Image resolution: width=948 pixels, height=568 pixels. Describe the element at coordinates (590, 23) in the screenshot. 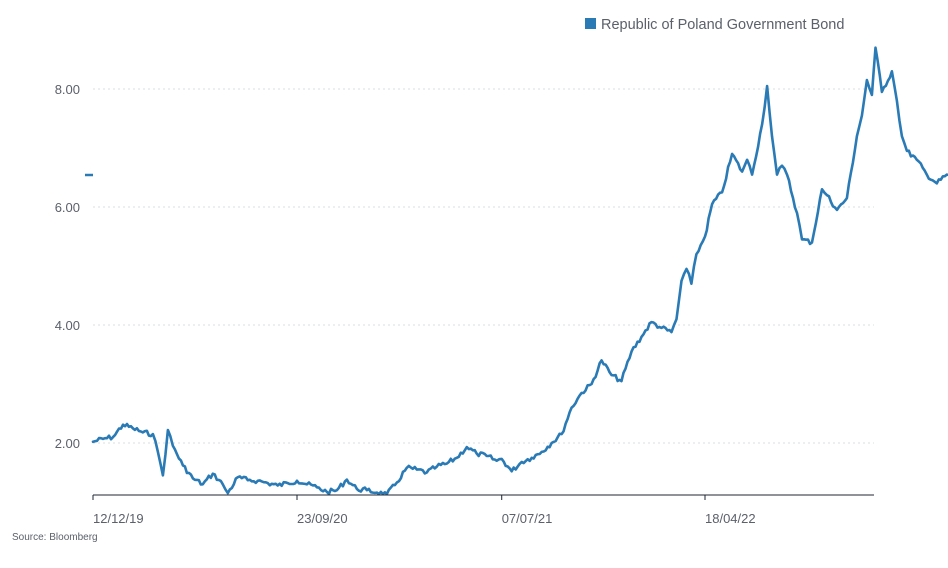

I see `legend-swatch` at that location.